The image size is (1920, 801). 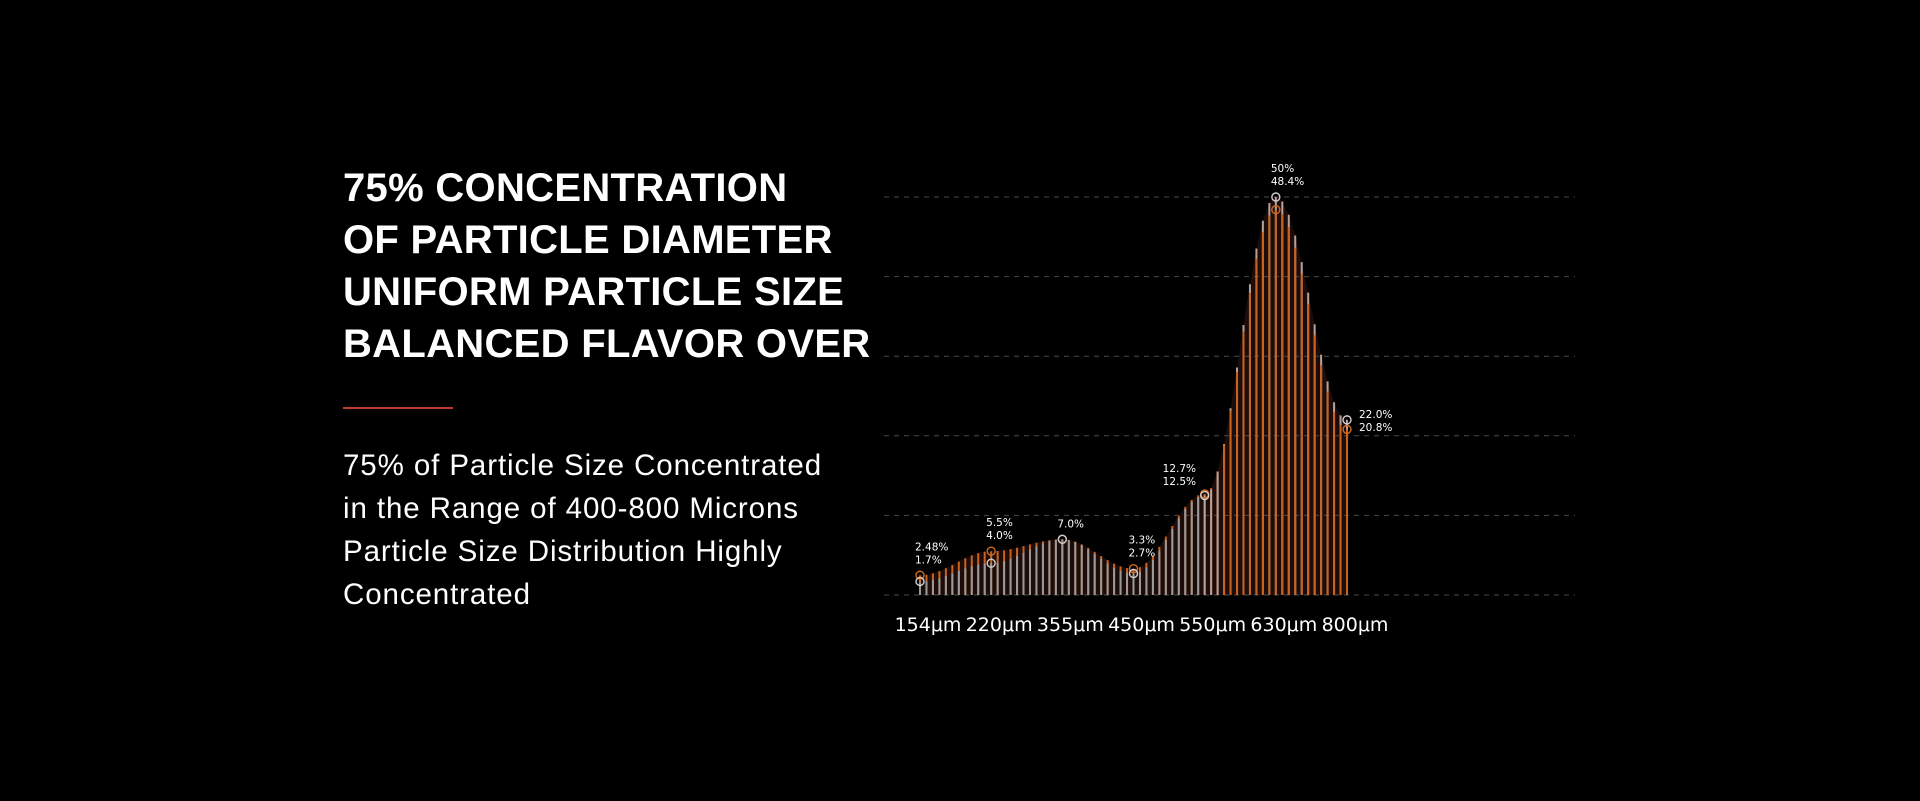 What do you see at coordinates (1070, 524) in the screenshot?
I see `data-label: 7.0%` at bounding box center [1070, 524].